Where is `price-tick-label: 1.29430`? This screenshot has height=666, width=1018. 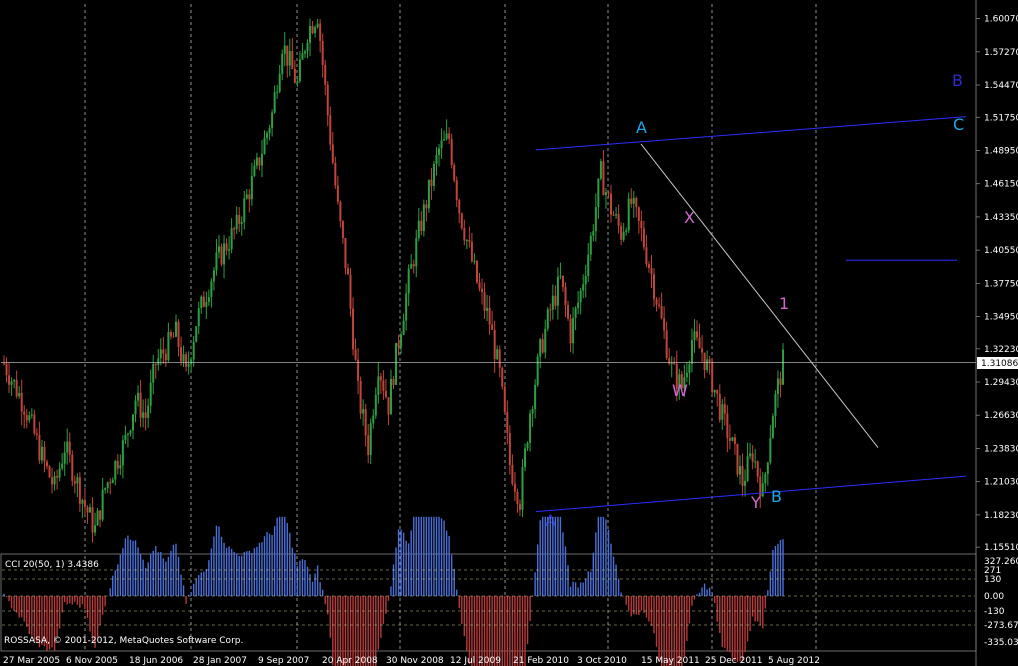
price-tick-label: 1.29430 is located at coordinates (1001, 383).